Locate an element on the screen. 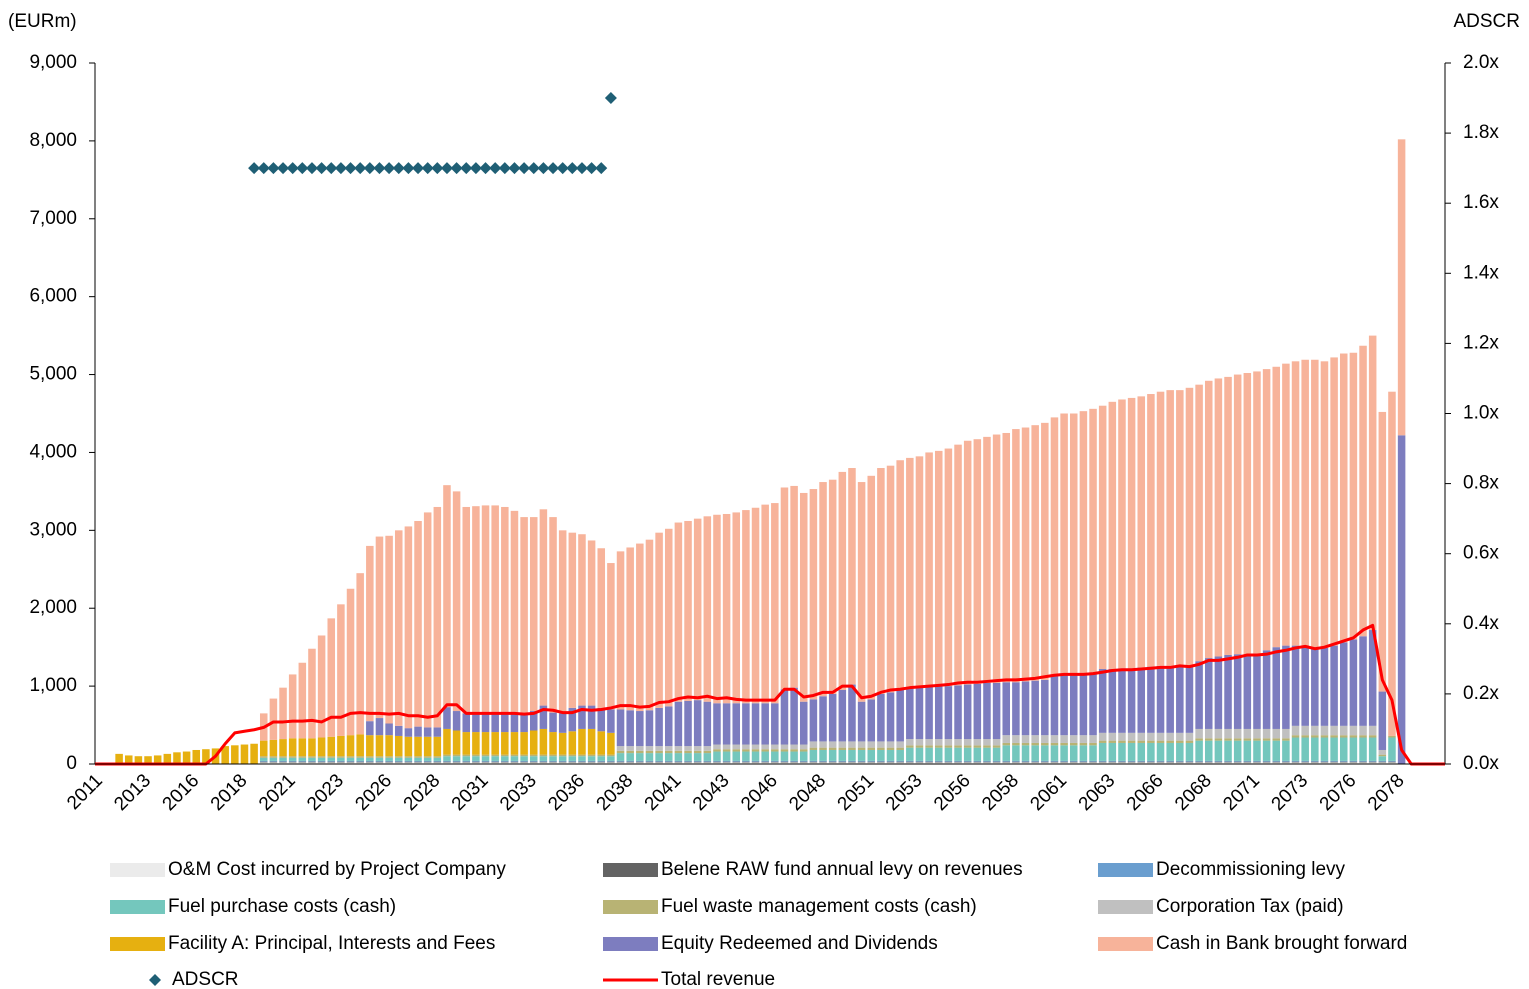 This screenshot has width=1529, height=989. legend-item: Total revenue is located at coordinates (689, 979).